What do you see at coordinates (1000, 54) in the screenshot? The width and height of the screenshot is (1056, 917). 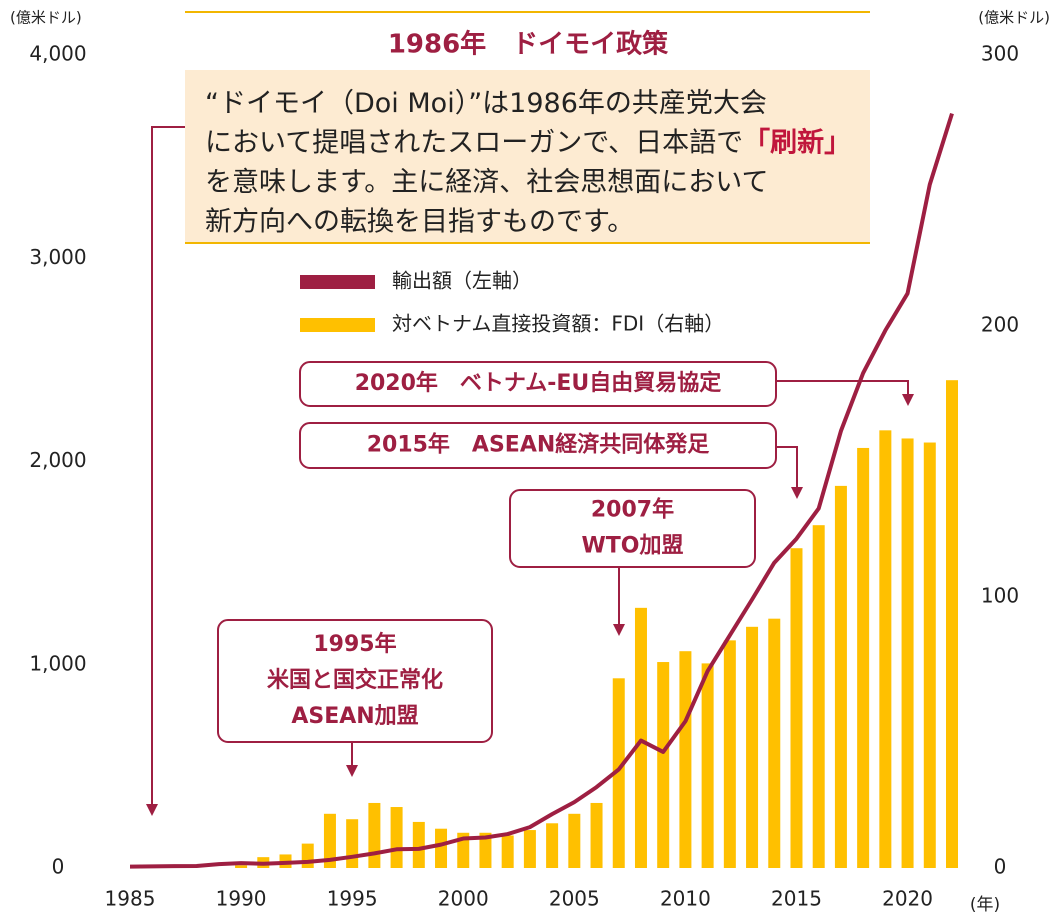 I see `y2-tick-label: 300` at bounding box center [1000, 54].